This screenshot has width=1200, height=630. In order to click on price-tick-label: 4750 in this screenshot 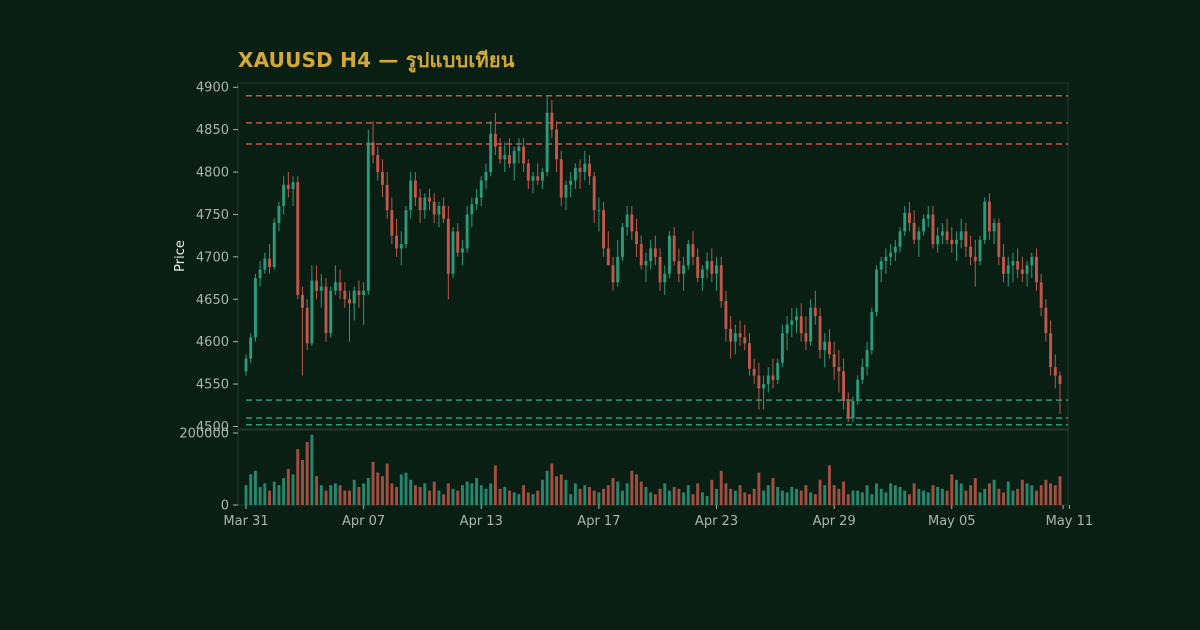, I will do `click(212, 215)`.